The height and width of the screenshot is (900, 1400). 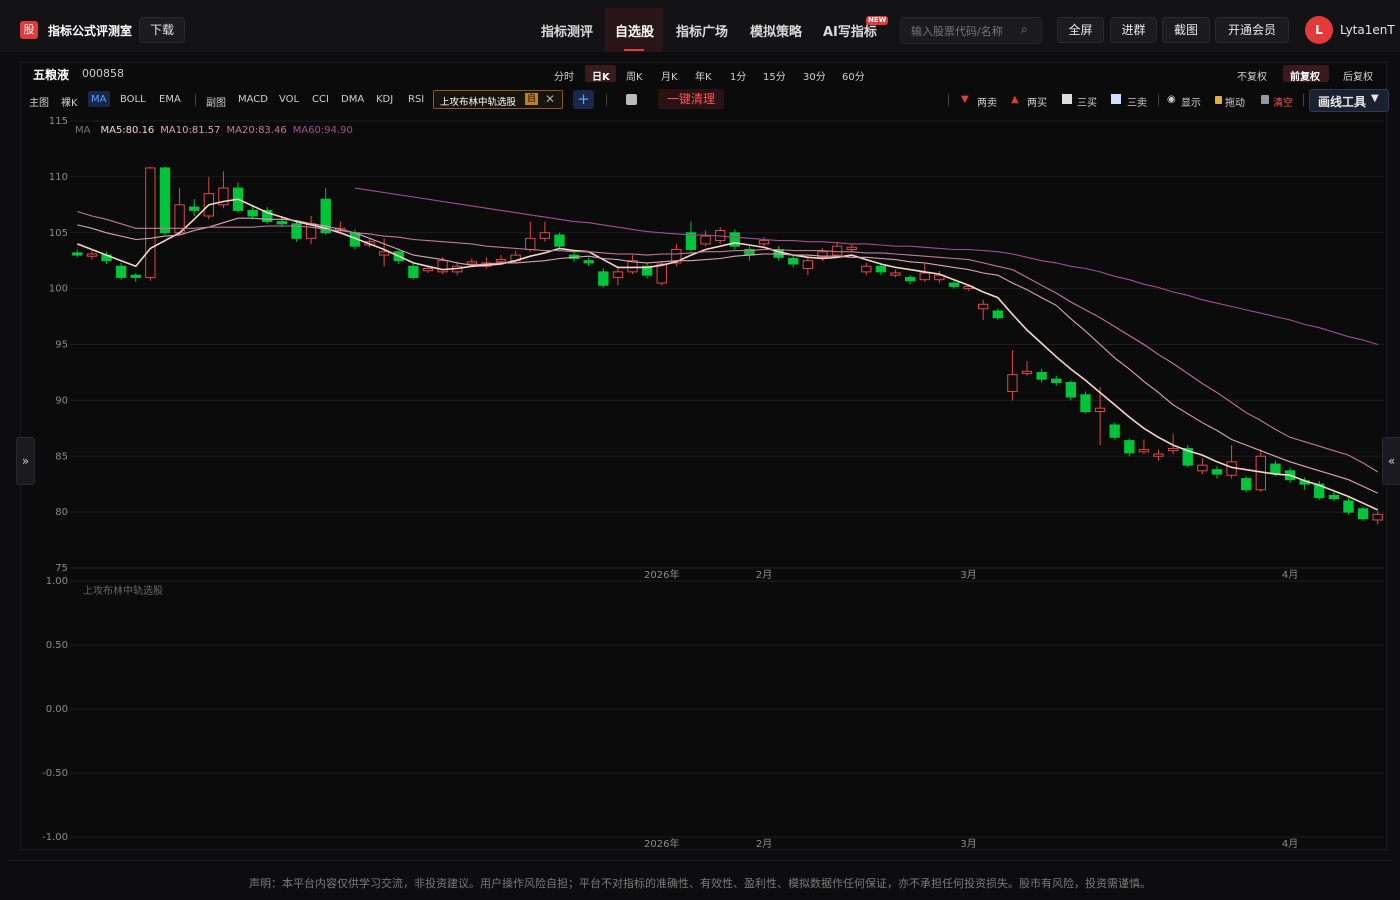 I want to click on nav-item: 指标广场, so click(x=702, y=32).